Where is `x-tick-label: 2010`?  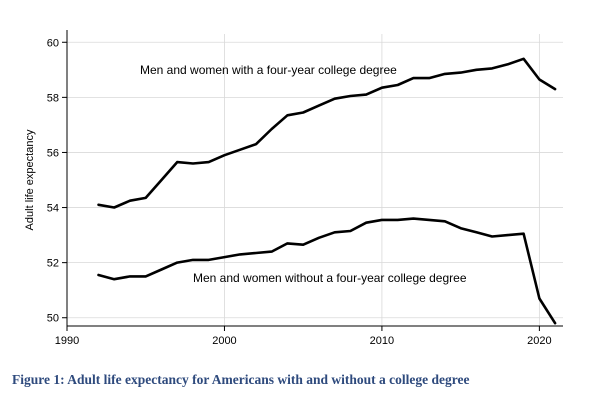
x-tick-label: 2010 is located at coordinates (382, 341).